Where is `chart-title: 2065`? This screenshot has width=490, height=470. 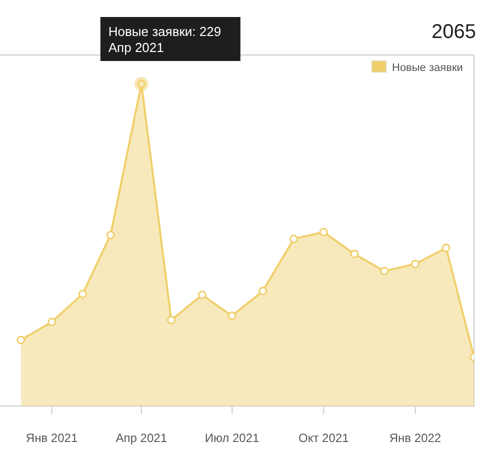 chart-title: 2065 is located at coordinates (454, 32).